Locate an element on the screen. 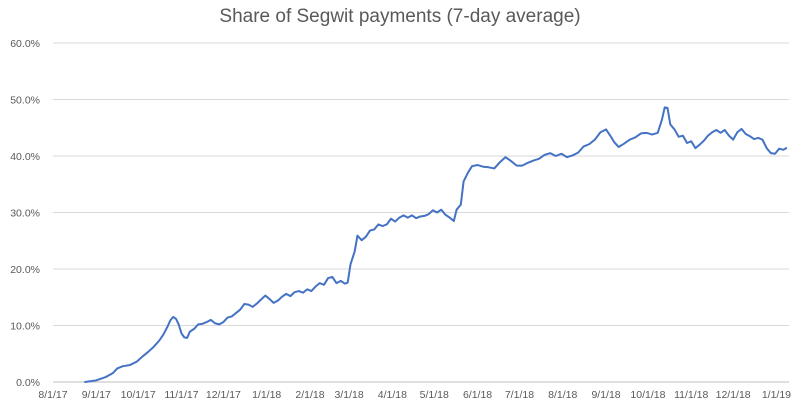 Image resolution: width=800 pixels, height=405 pixels. x-tick-label: 6/1/18 is located at coordinates (477, 395).